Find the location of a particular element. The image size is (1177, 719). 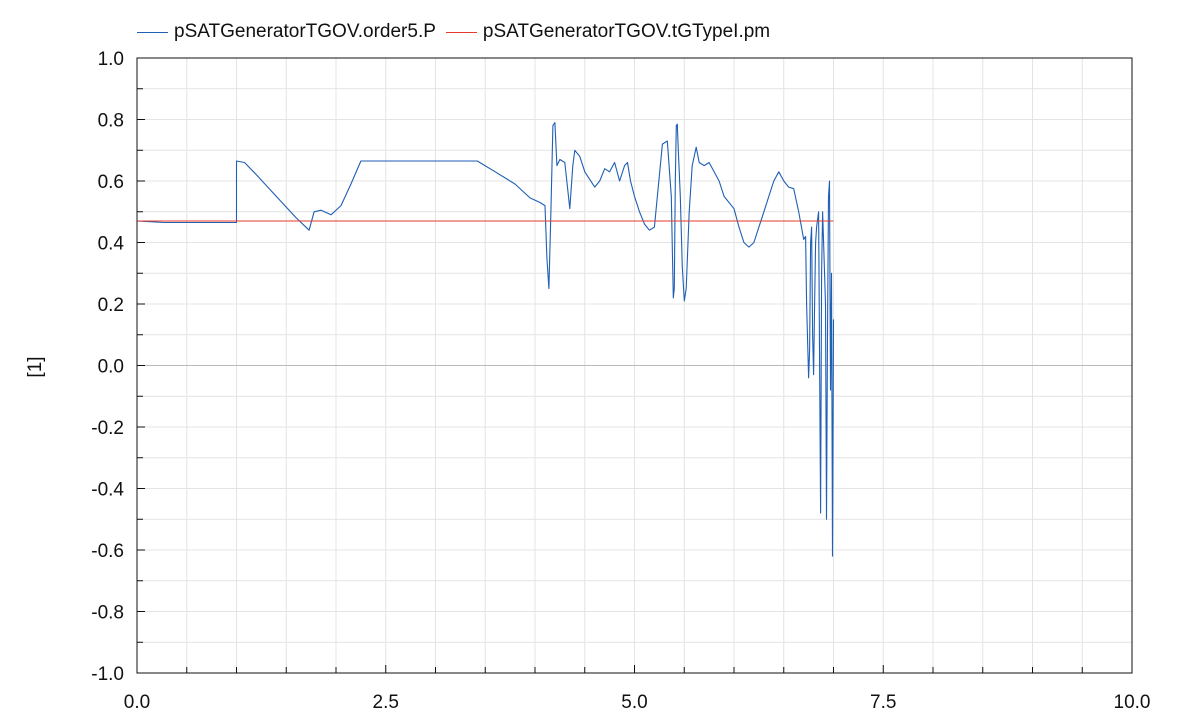

y-tick-label: -0.8 is located at coordinates (107, 613).